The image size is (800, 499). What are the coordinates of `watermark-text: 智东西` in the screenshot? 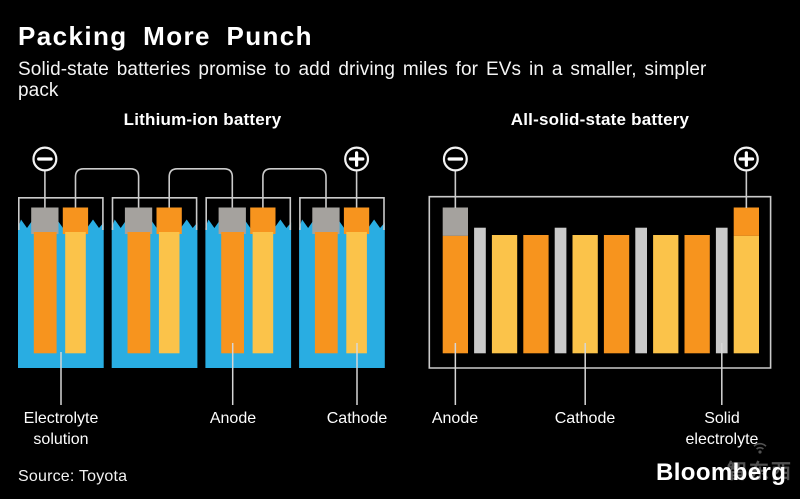 It's located at (760, 472).